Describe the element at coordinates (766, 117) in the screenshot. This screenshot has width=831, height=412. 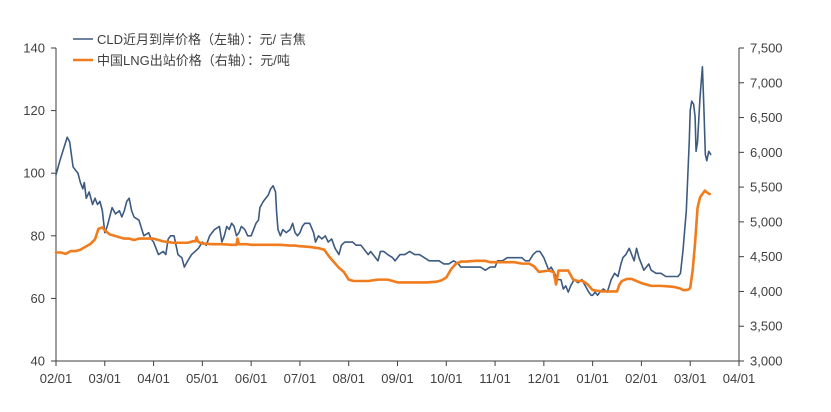
I see `right-tick-label: 6,500` at that location.